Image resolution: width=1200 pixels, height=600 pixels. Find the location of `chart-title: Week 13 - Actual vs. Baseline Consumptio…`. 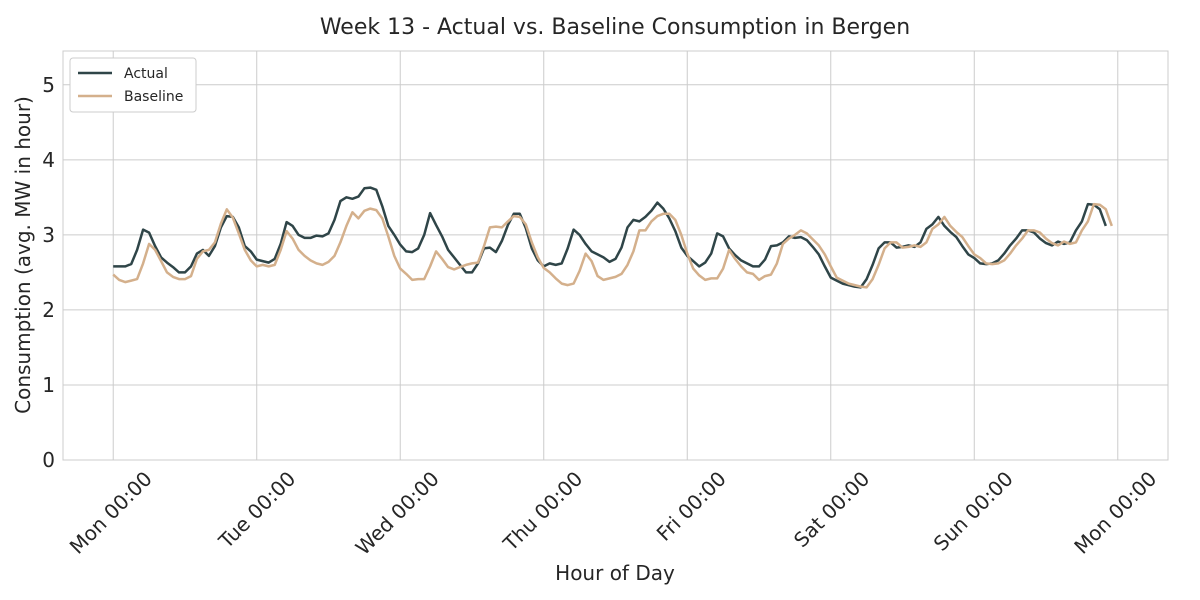

chart-title: Week 13 - Actual vs. Baseline Consumptio… is located at coordinates (615, 27).